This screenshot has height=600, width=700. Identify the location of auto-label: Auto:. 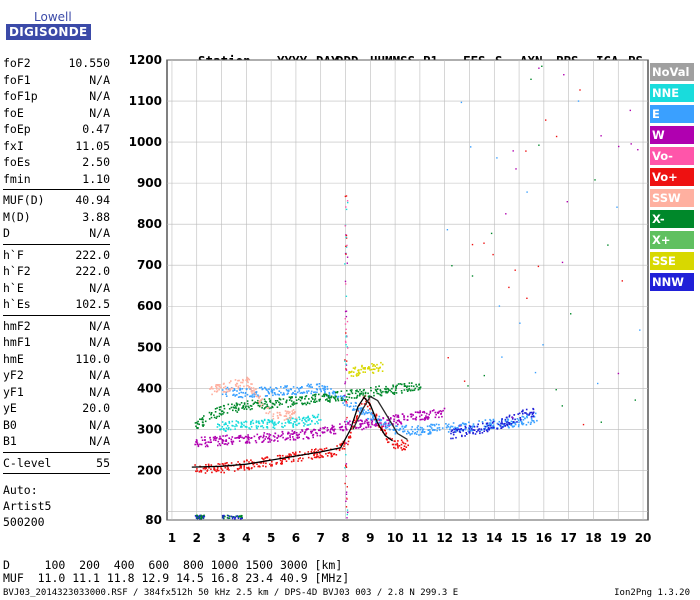
(20, 490).